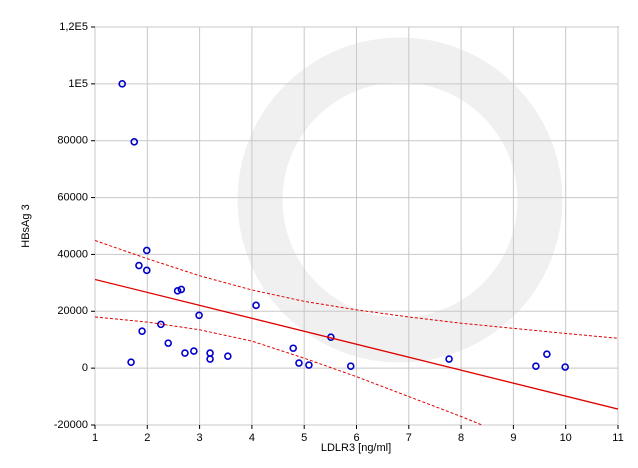 Image resolution: width=638 pixels, height=468 pixels. I want to click on x-tick-label: 6, so click(356, 438).